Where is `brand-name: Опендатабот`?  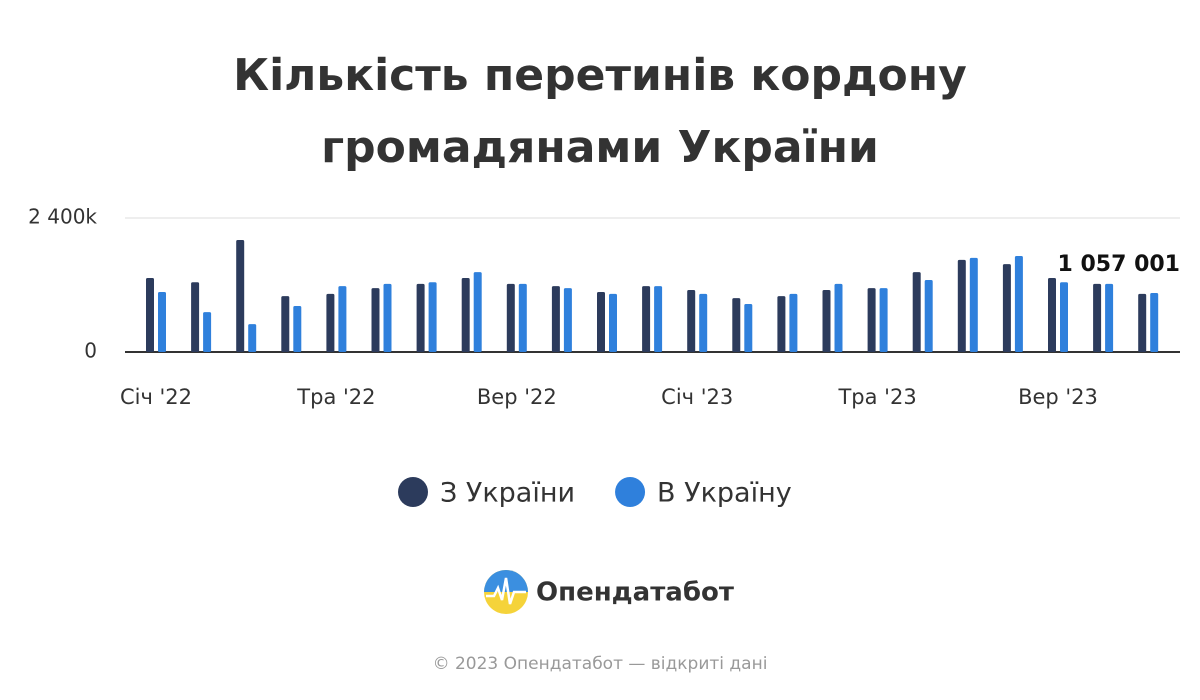 brand-name: Опендатабот is located at coordinates (635, 593).